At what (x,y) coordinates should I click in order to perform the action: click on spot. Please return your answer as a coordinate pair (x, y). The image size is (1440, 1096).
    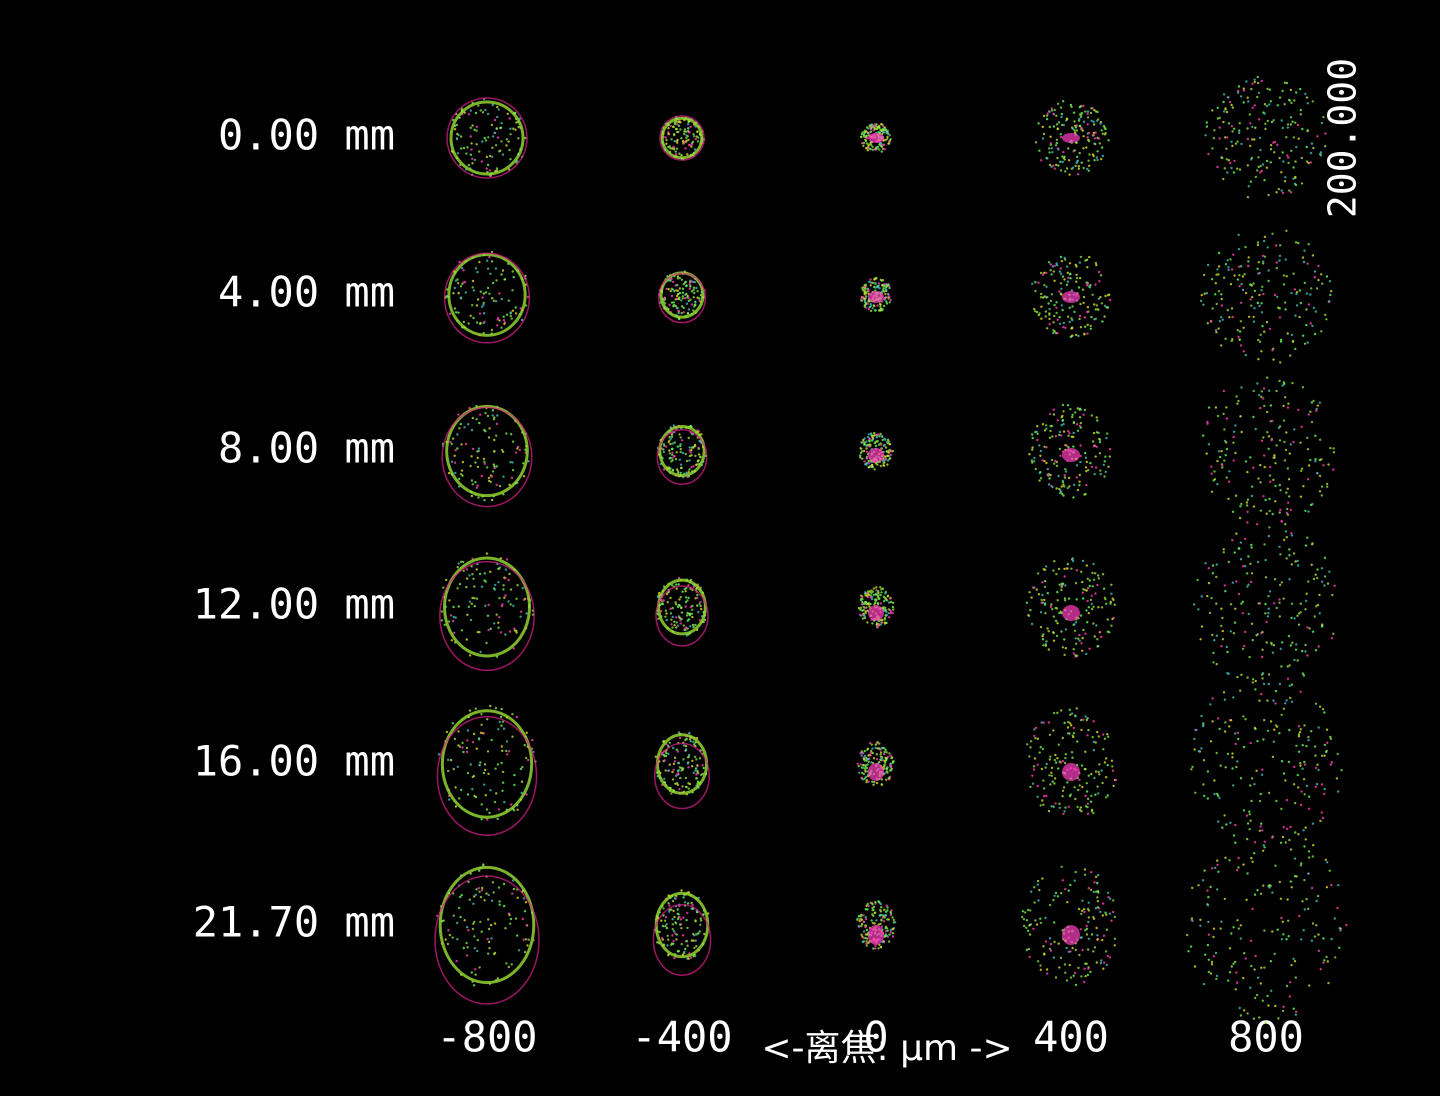
    Looking at the image, I should click on (876, 451).